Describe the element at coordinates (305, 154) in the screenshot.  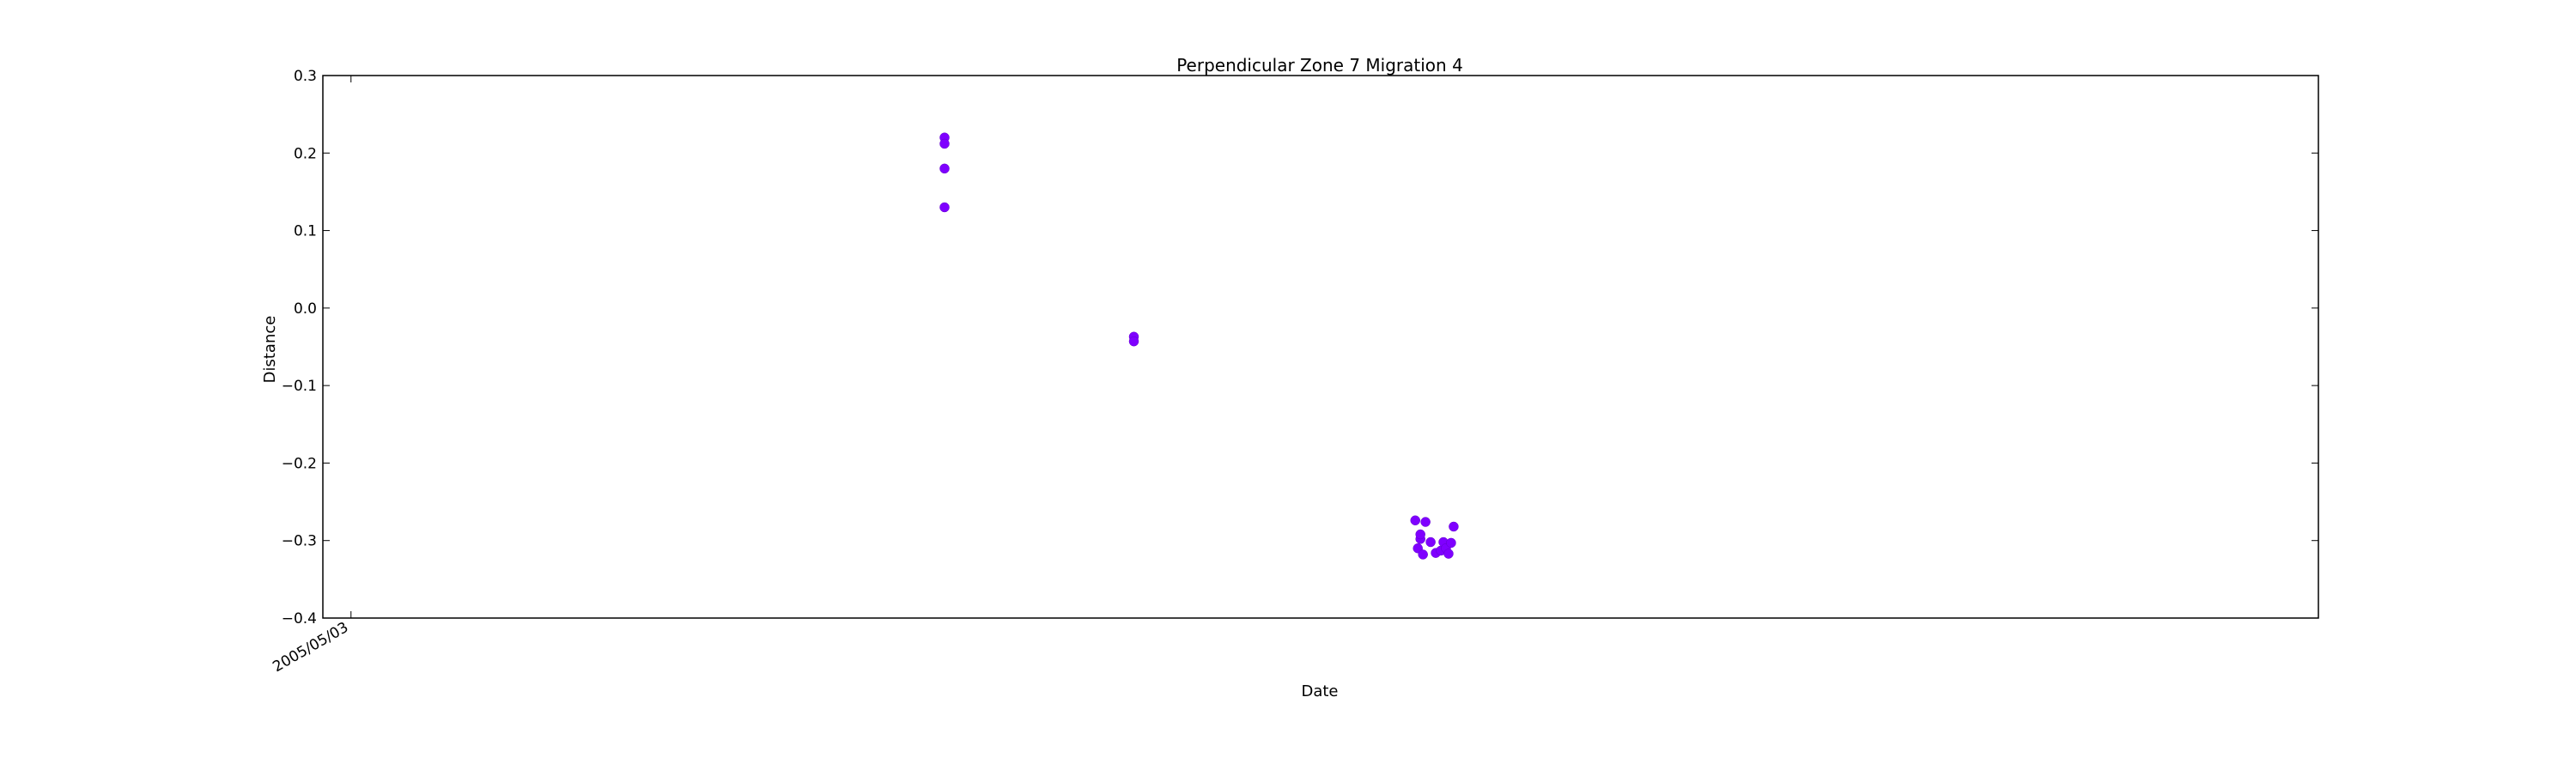
I see `y-tick-label: 0.2` at that location.